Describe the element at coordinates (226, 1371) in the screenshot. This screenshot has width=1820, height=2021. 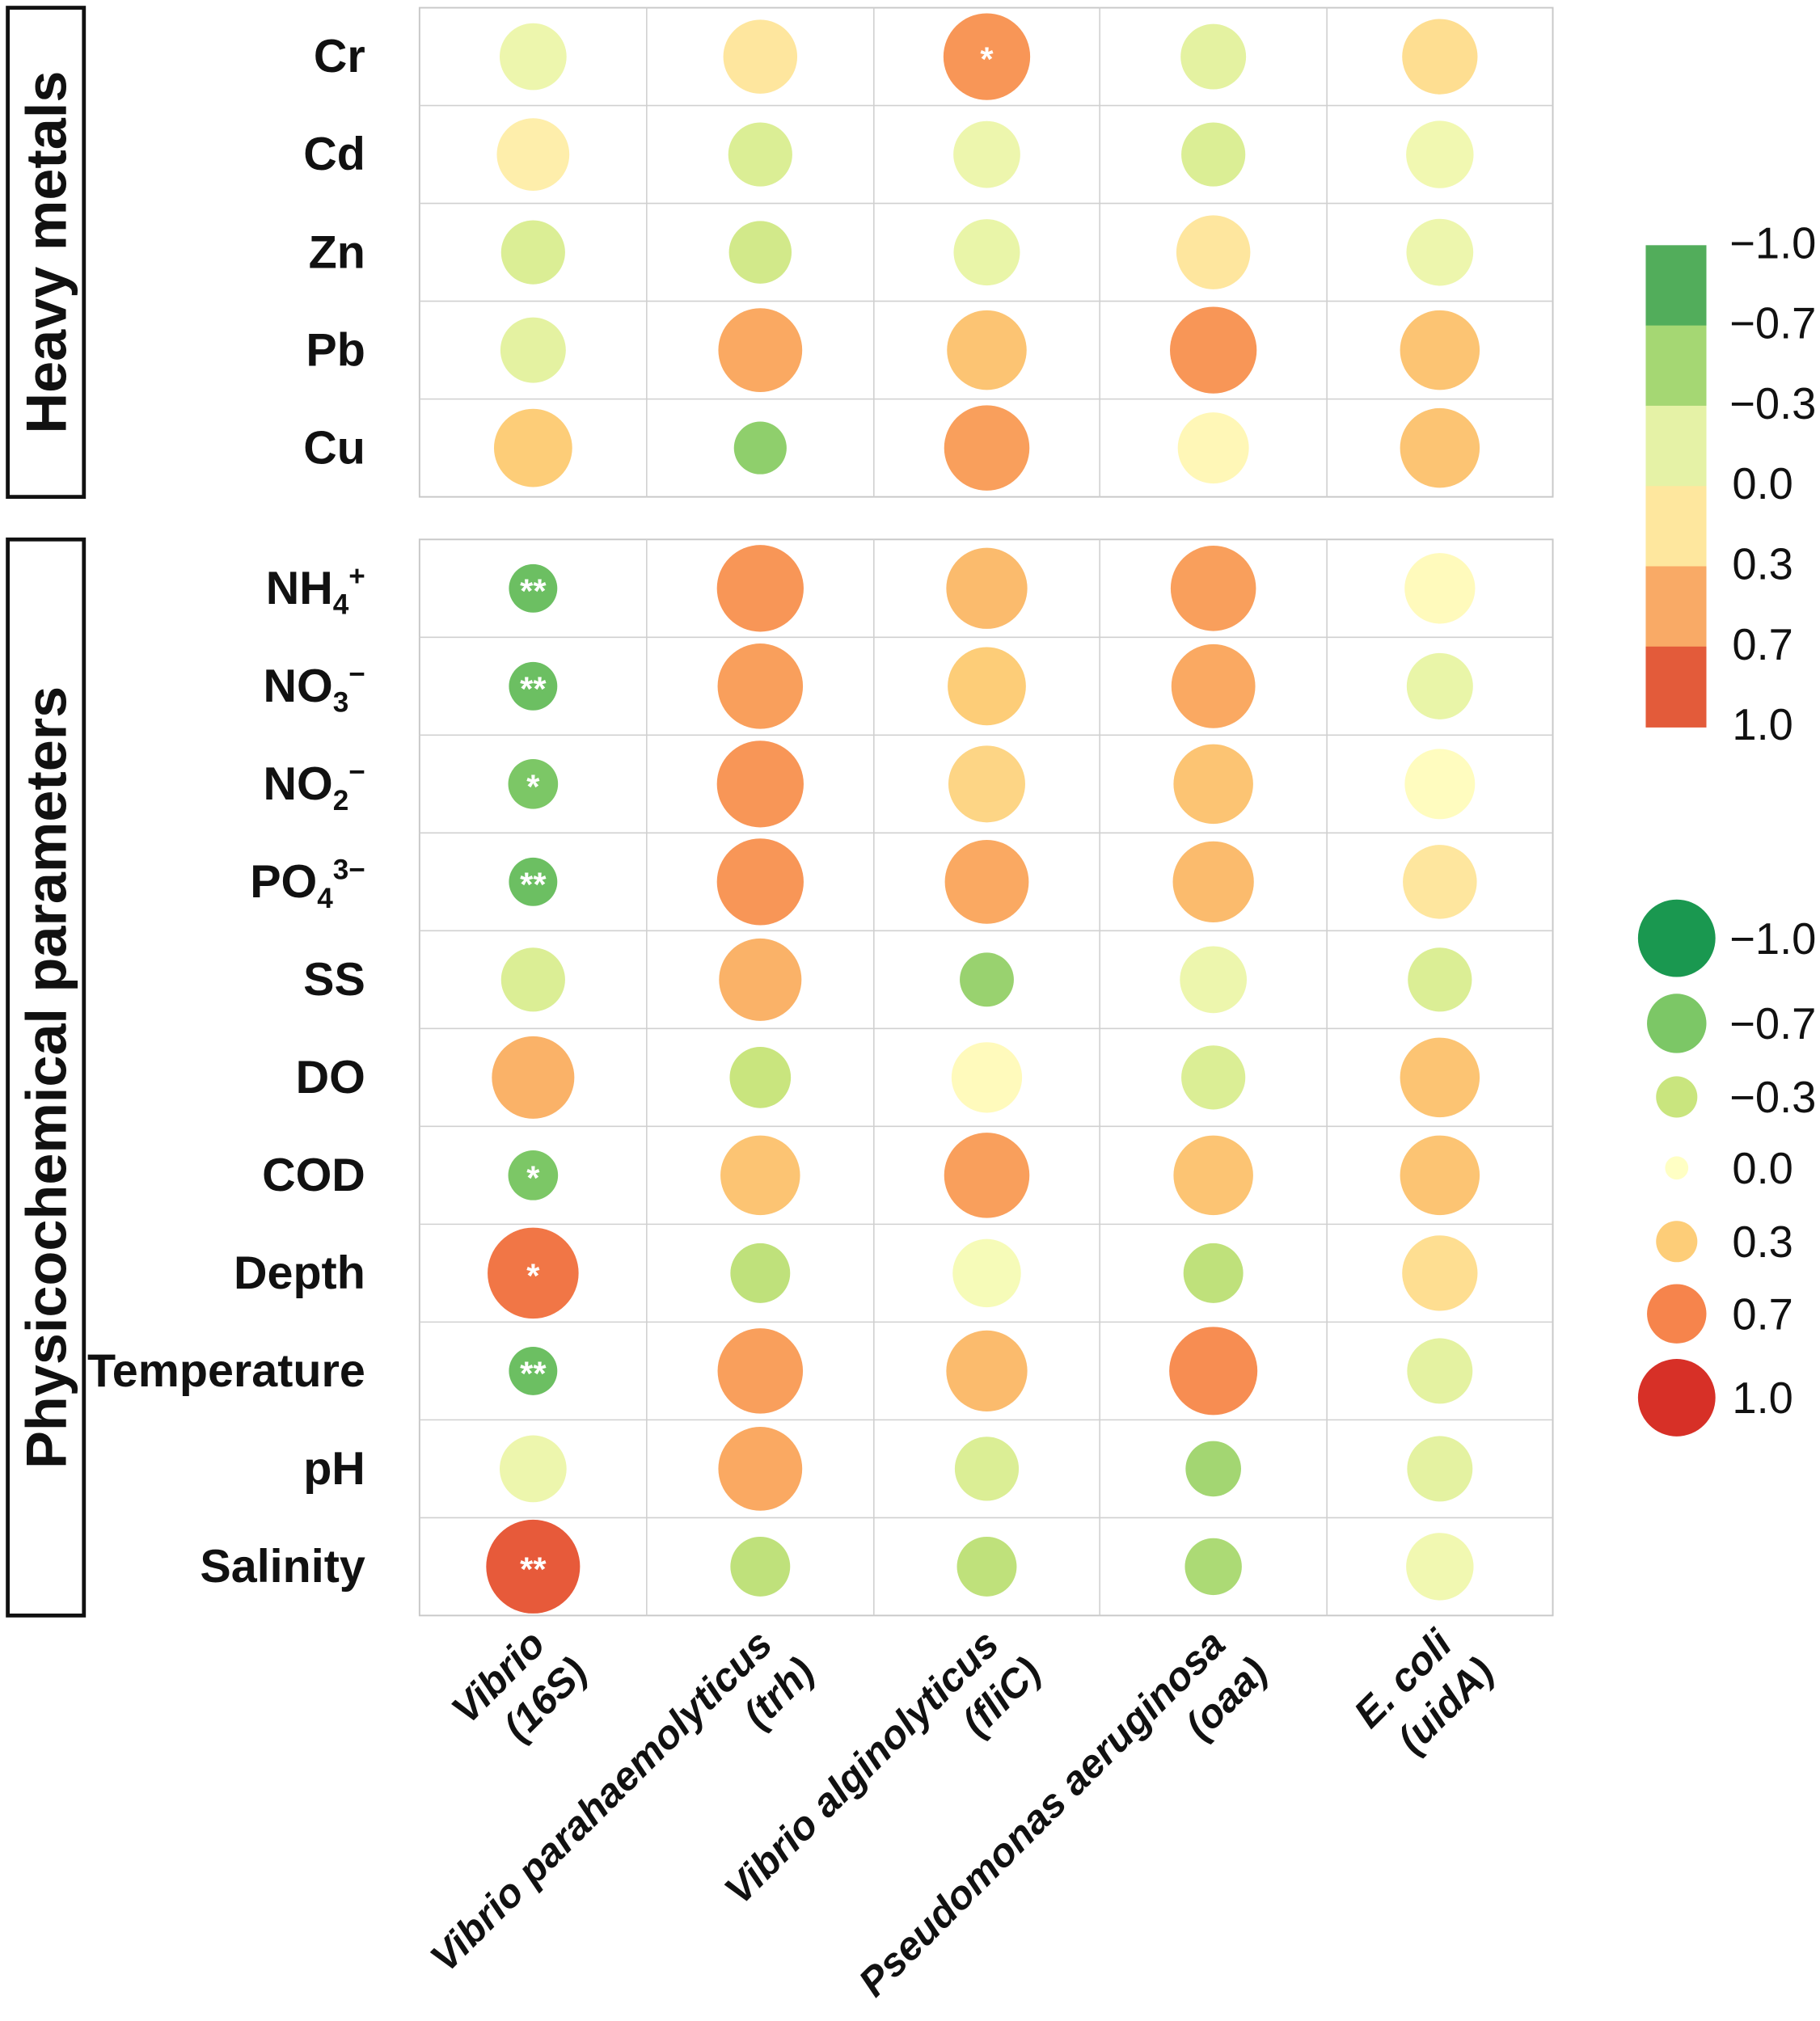
I see `row-label: Temperature` at that location.